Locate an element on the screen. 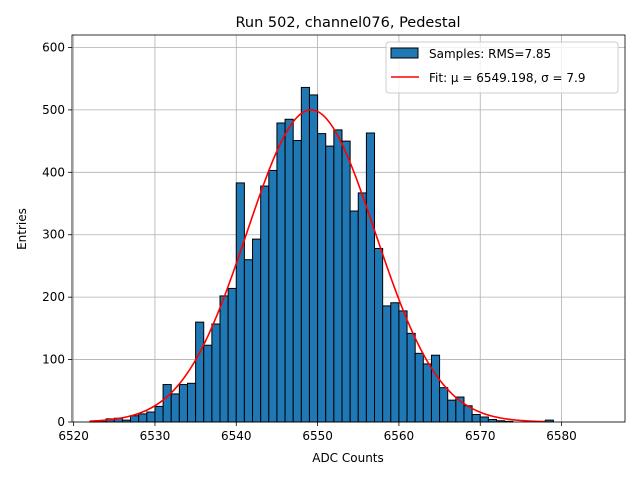  x-axis-ticks: 6520 6530 6540 6550 6560 6570 6580 is located at coordinates (317, 432).